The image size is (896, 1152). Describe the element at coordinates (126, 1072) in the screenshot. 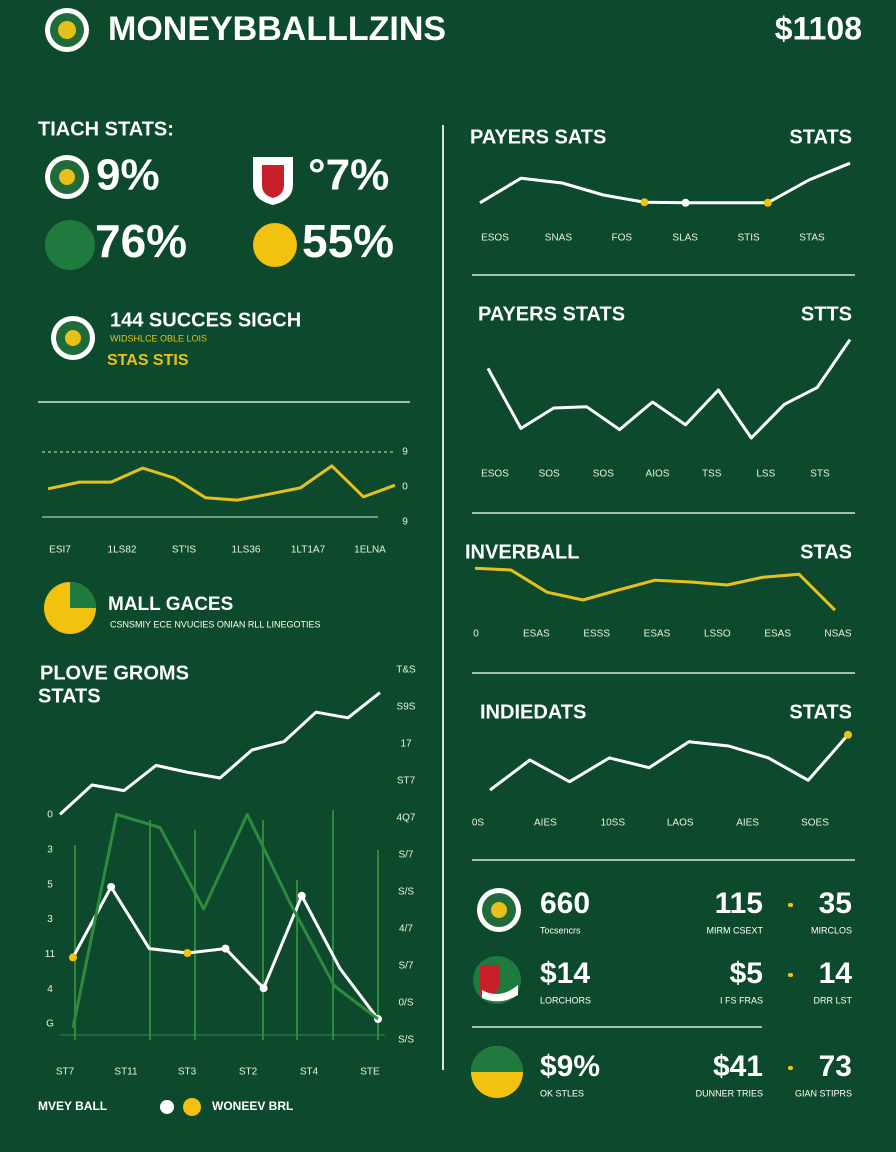

I see `x-tick-label: ST11` at that location.